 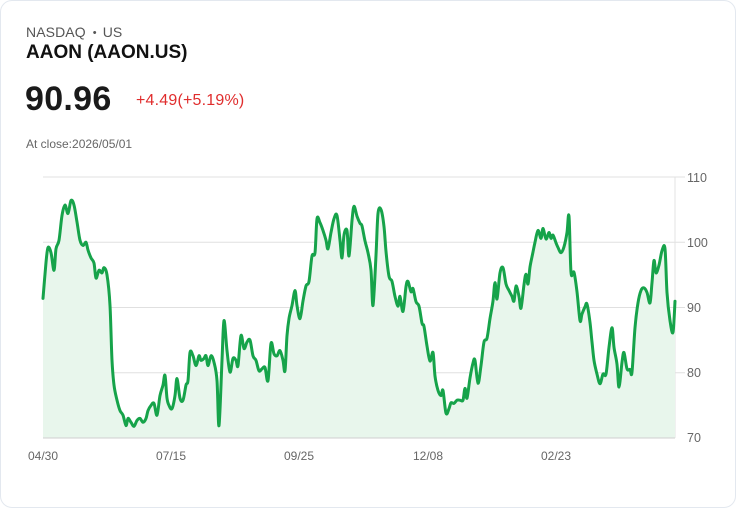 What do you see at coordinates (694, 438) in the screenshot?
I see `y-tick-label: 70` at bounding box center [694, 438].